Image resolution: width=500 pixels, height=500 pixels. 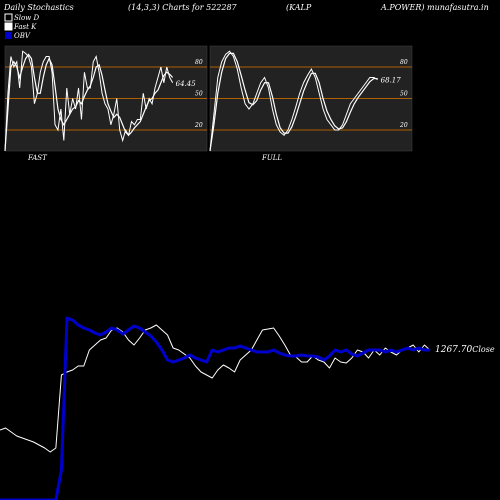 I want to click on price-label: 1267.70Close, so click(x=465, y=350).